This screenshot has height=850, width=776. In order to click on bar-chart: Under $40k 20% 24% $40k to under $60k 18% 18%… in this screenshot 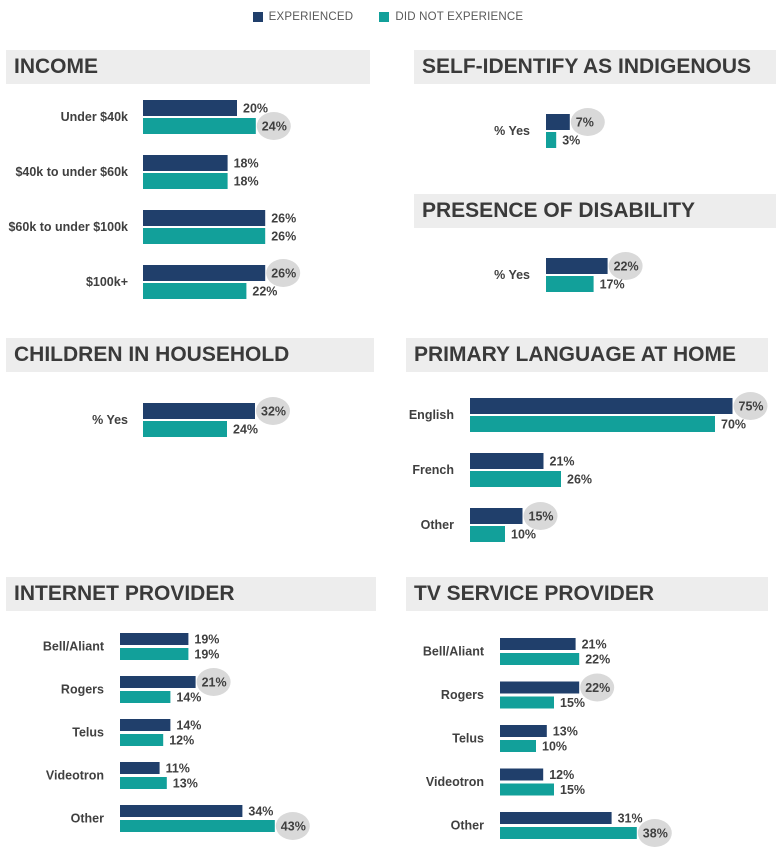, I will do `click(154, 199)`.